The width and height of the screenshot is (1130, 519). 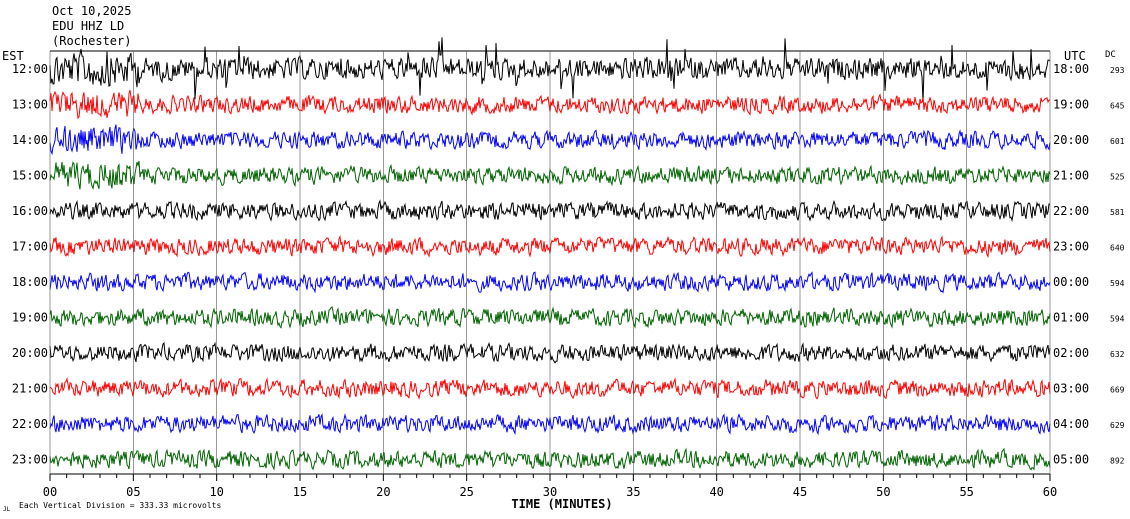 I want to click on utc-time-label: 01:00, so click(x=1071, y=318).